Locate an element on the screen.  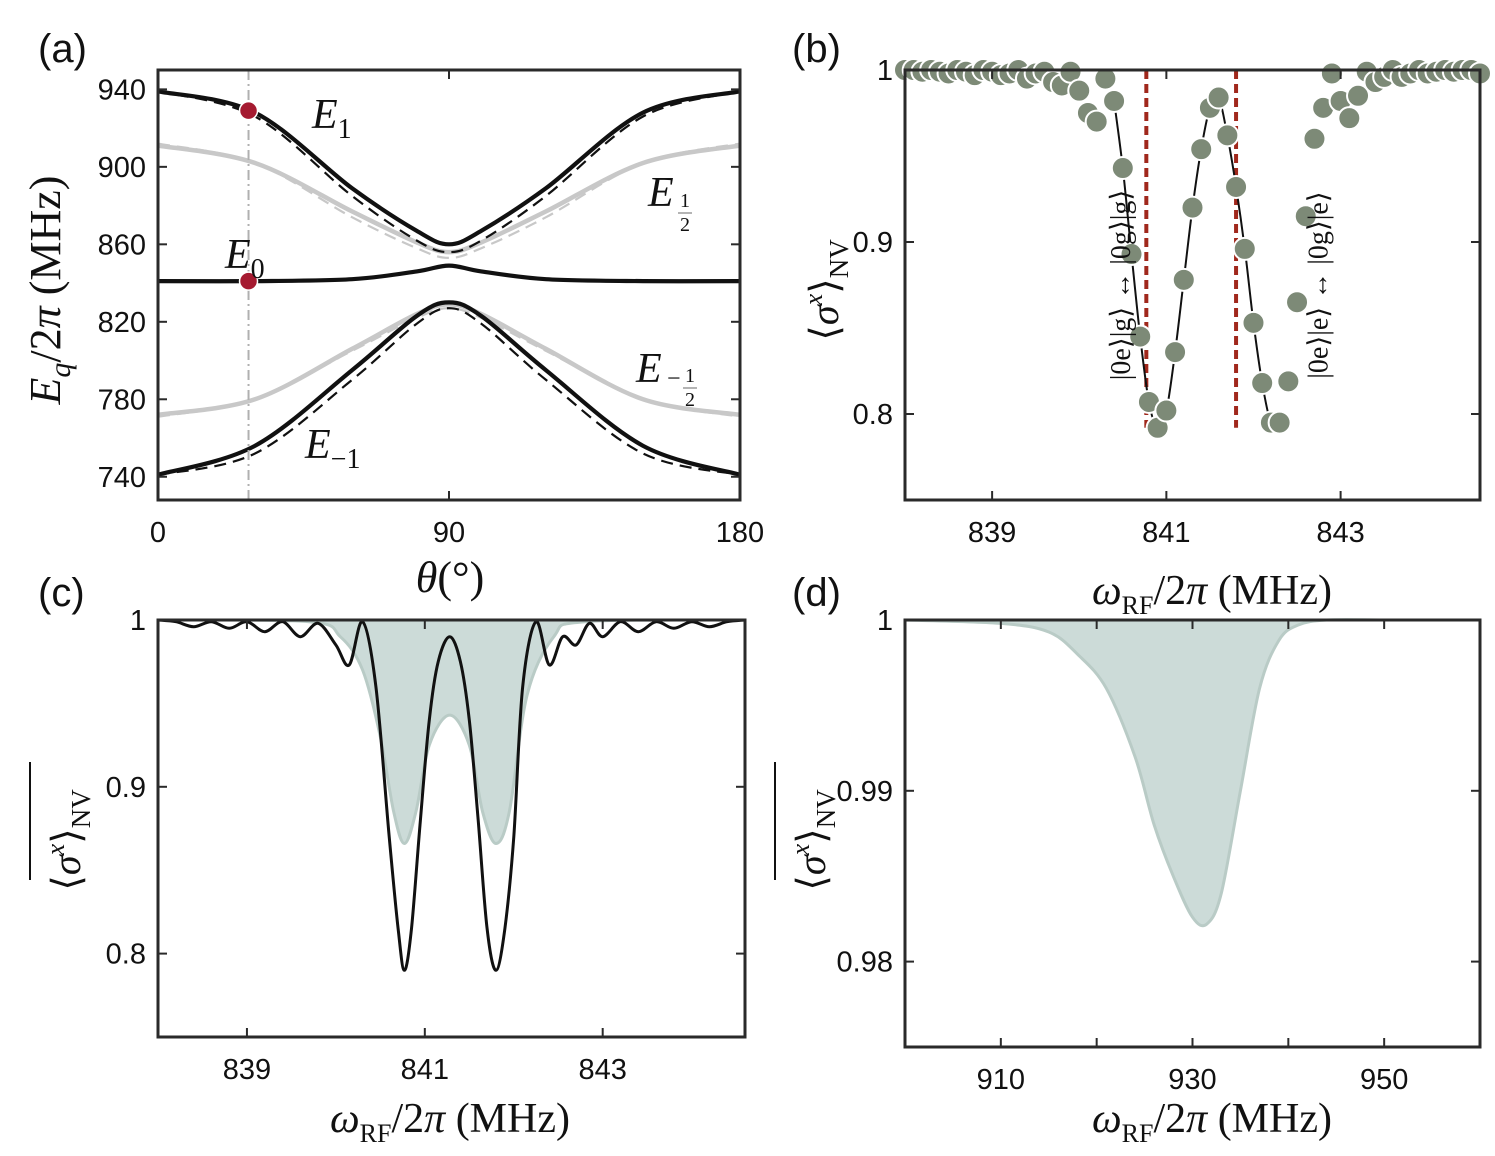
panel-a-x-tick-label: 0 is located at coordinates (158, 533).